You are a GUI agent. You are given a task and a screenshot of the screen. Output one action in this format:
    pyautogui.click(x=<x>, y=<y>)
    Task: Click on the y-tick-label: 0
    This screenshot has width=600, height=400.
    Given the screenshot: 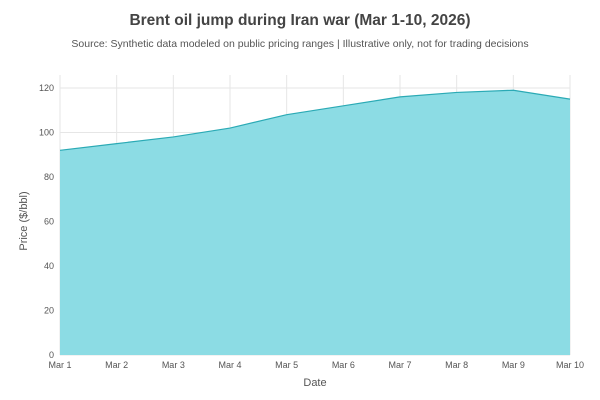 What is the action you would take?
    pyautogui.click(x=51, y=355)
    